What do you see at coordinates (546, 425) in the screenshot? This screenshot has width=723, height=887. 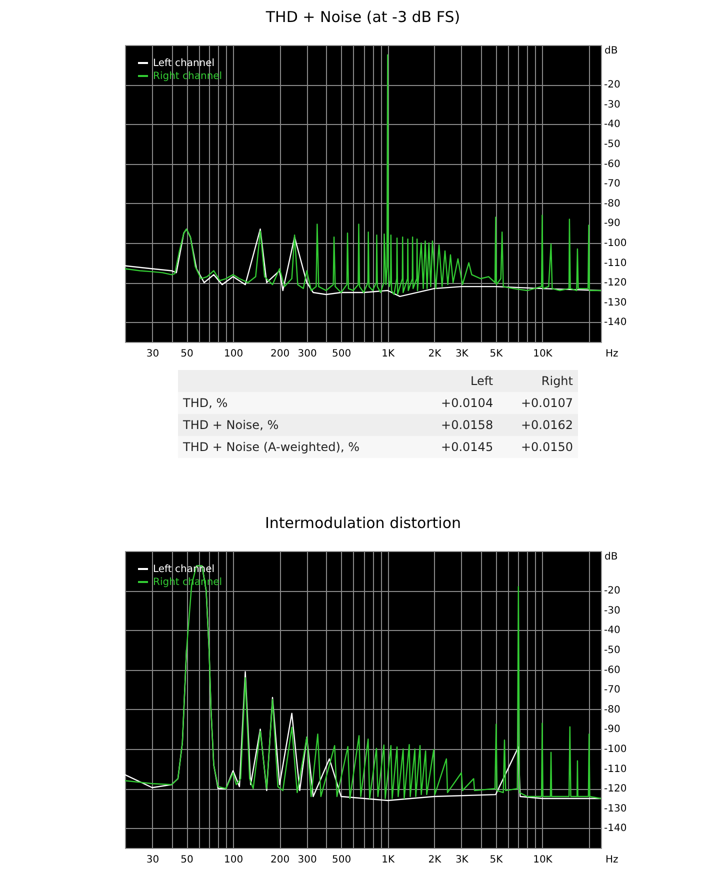 I see `text: +0.0162` at bounding box center [546, 425].